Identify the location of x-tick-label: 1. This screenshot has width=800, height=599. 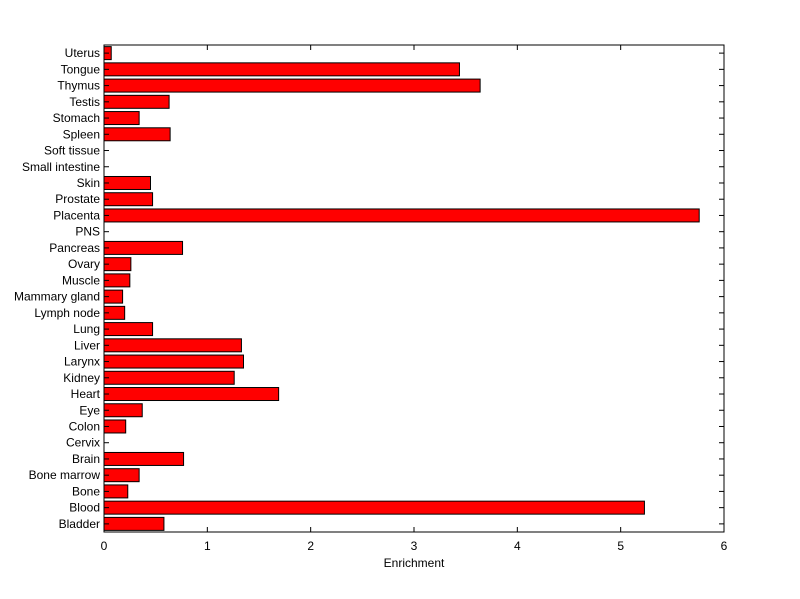
(207, 546).